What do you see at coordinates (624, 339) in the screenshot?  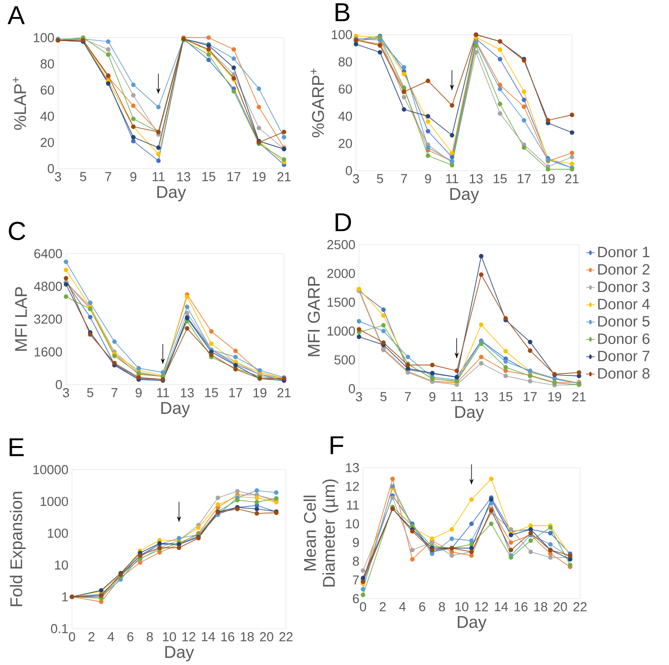 I see `legend-label: Donor 6` at bounding box center [624, 339].